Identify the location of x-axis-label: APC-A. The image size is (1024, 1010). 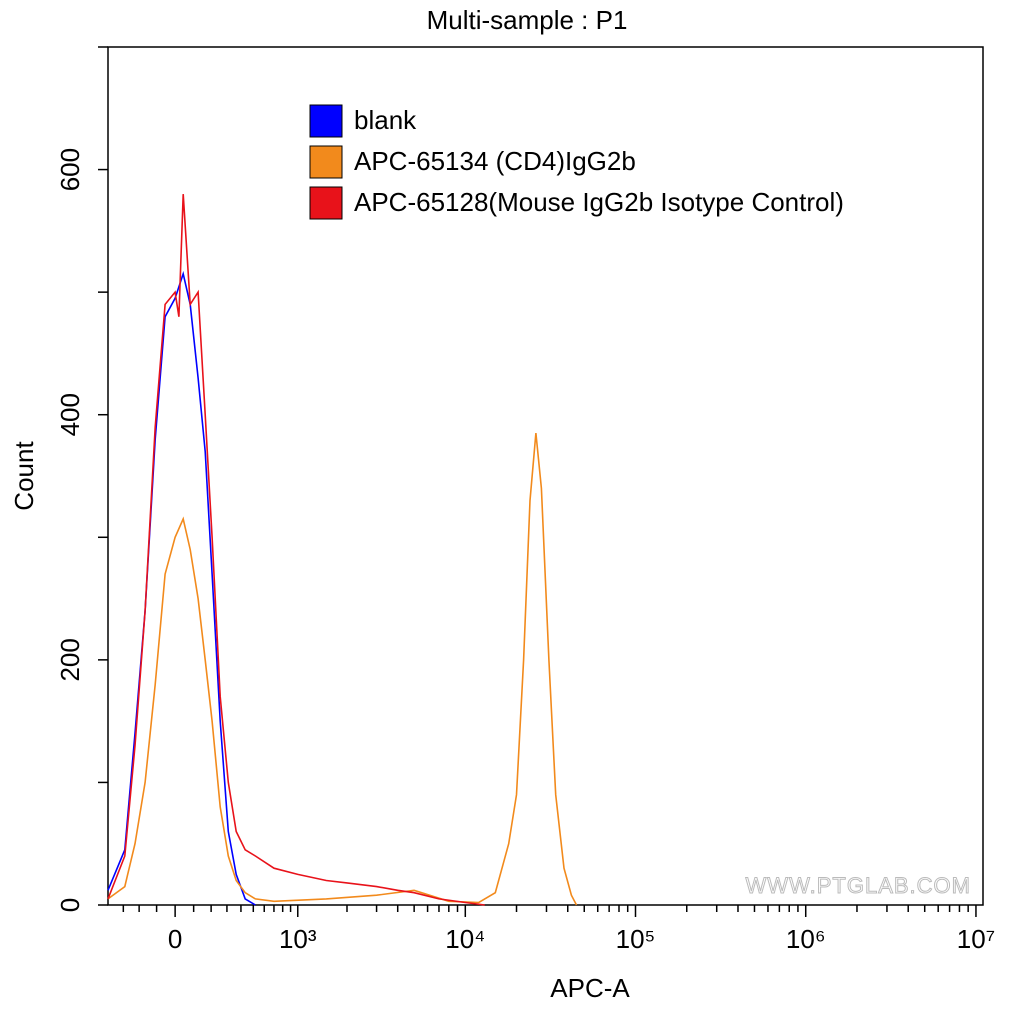
(590, 988).